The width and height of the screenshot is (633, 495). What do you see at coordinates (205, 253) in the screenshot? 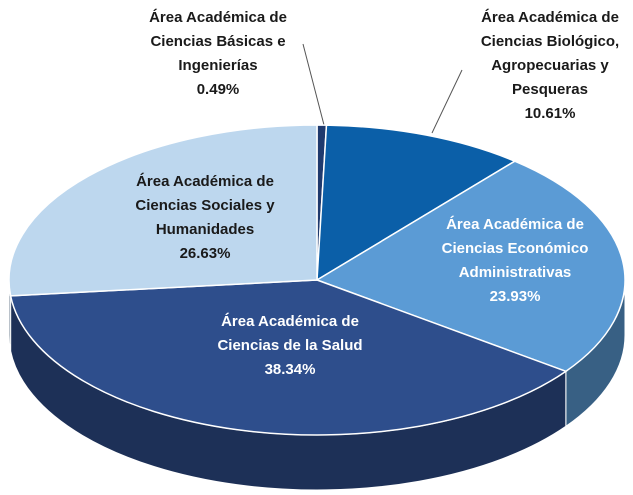
I see `value-label: 26.63%` at bounding box center [205, 253].